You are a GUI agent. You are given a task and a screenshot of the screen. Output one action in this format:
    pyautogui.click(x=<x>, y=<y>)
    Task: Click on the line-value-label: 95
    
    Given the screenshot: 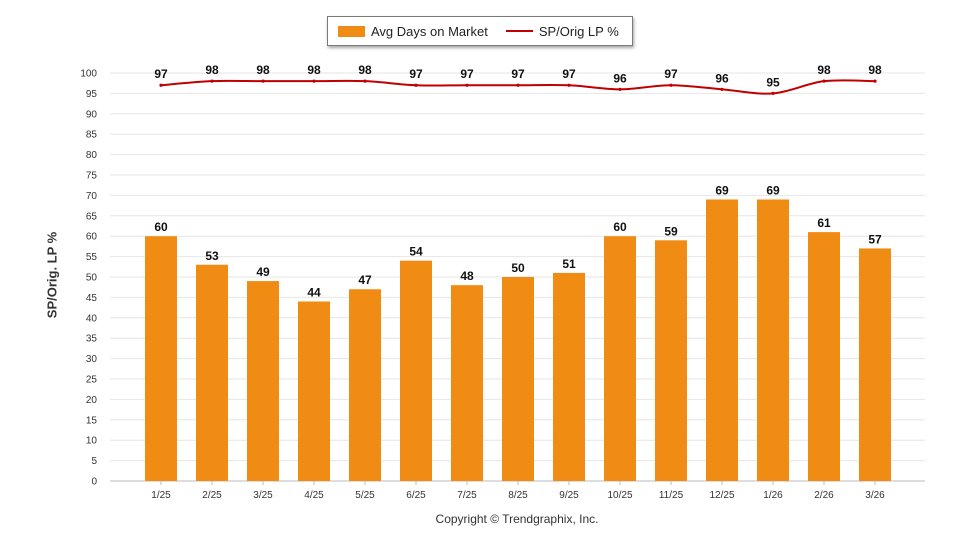 What is the action you would take?
    pyautogui.click(x=773, y=82)
    